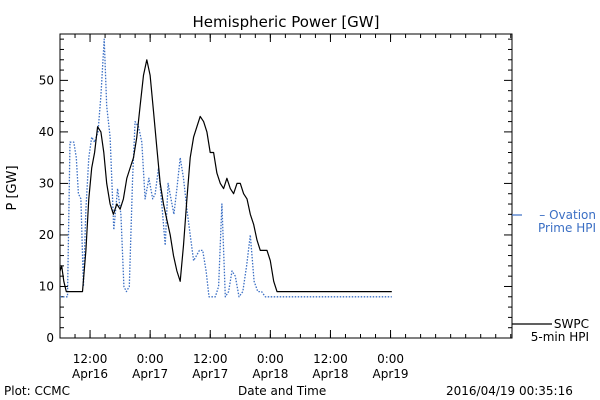  What do you see at coordinates (46, 80) in the screenshot?
I see `y-tick-label: 50` at bounding box center [46, 80].